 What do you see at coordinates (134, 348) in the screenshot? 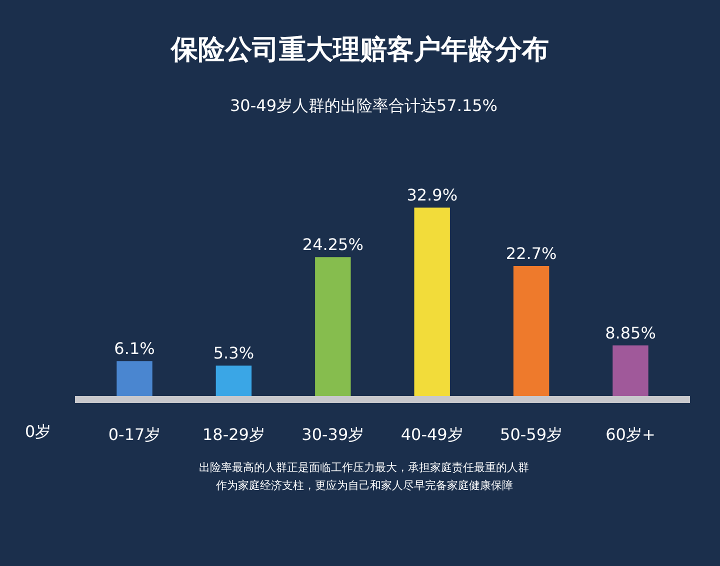
I see `data-label: 6.1%` at bounding box center [134, 348].